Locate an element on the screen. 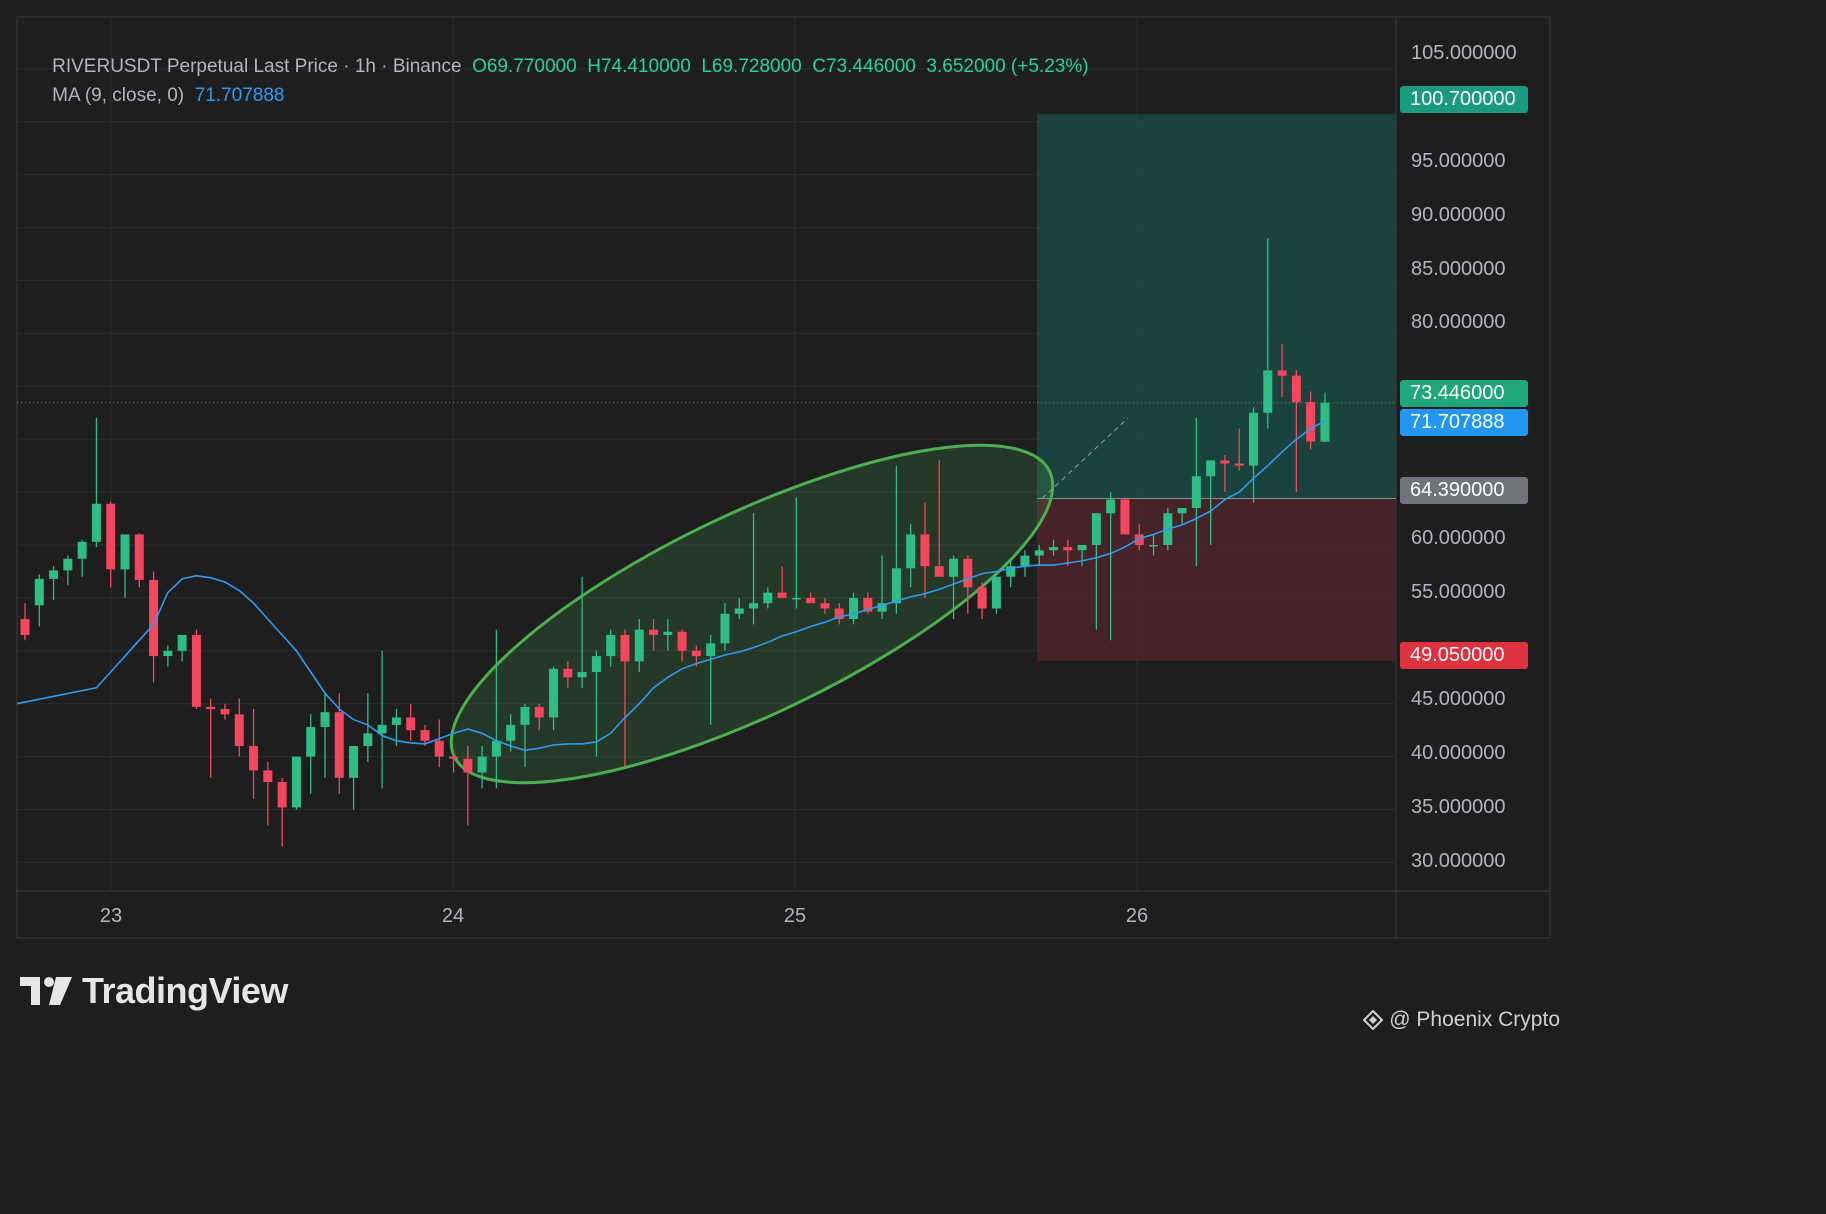 The image size is (1826, 1214). y-tick-95: 95.000000 is located at coordinates (1458, 161).